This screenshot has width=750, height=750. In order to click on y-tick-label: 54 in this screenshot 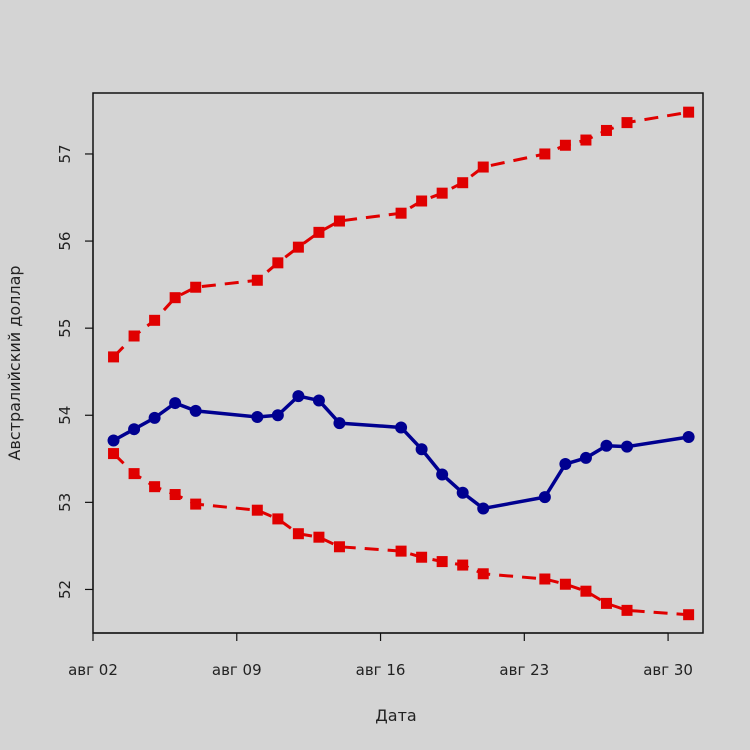, I will do `click(65, 415)`.